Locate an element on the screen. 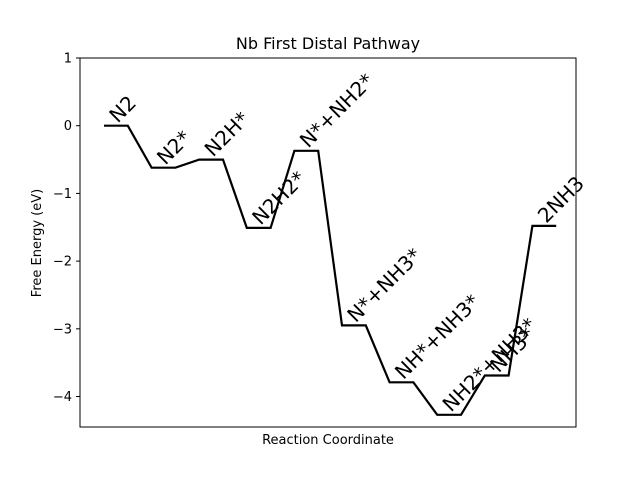 This screenshot has width=640, height=480. y-tick-label: 0 is located at coordinates (68, 126).